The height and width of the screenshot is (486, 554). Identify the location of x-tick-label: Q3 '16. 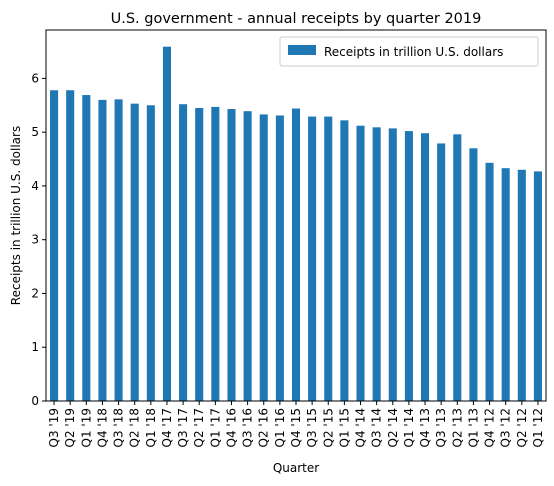
(248, 427).